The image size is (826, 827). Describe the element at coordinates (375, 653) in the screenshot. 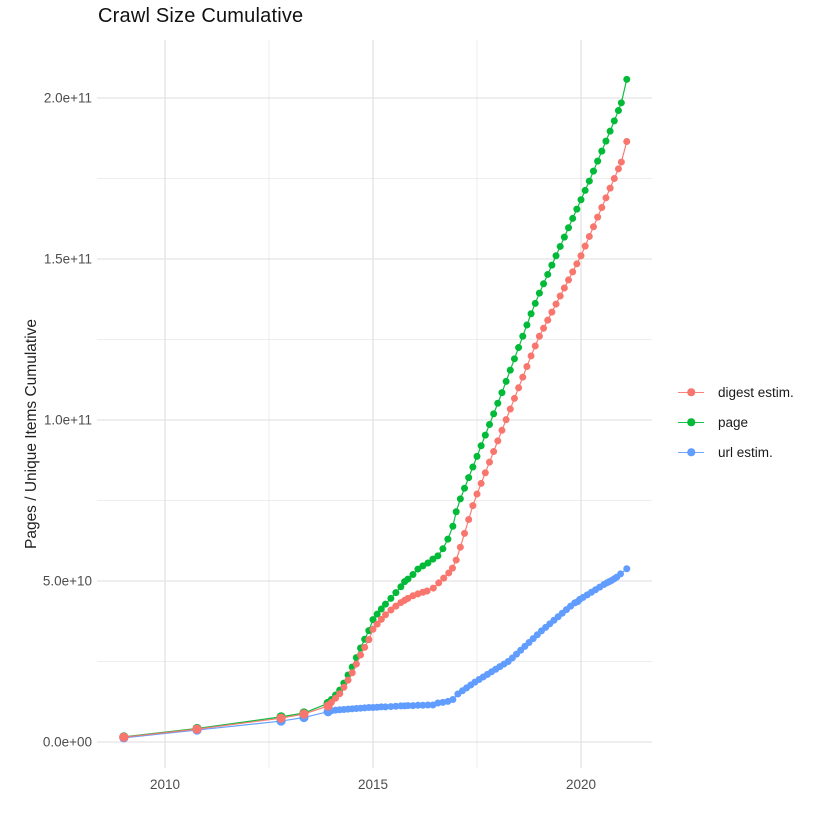

I see `series-line-url-estim` at that location.